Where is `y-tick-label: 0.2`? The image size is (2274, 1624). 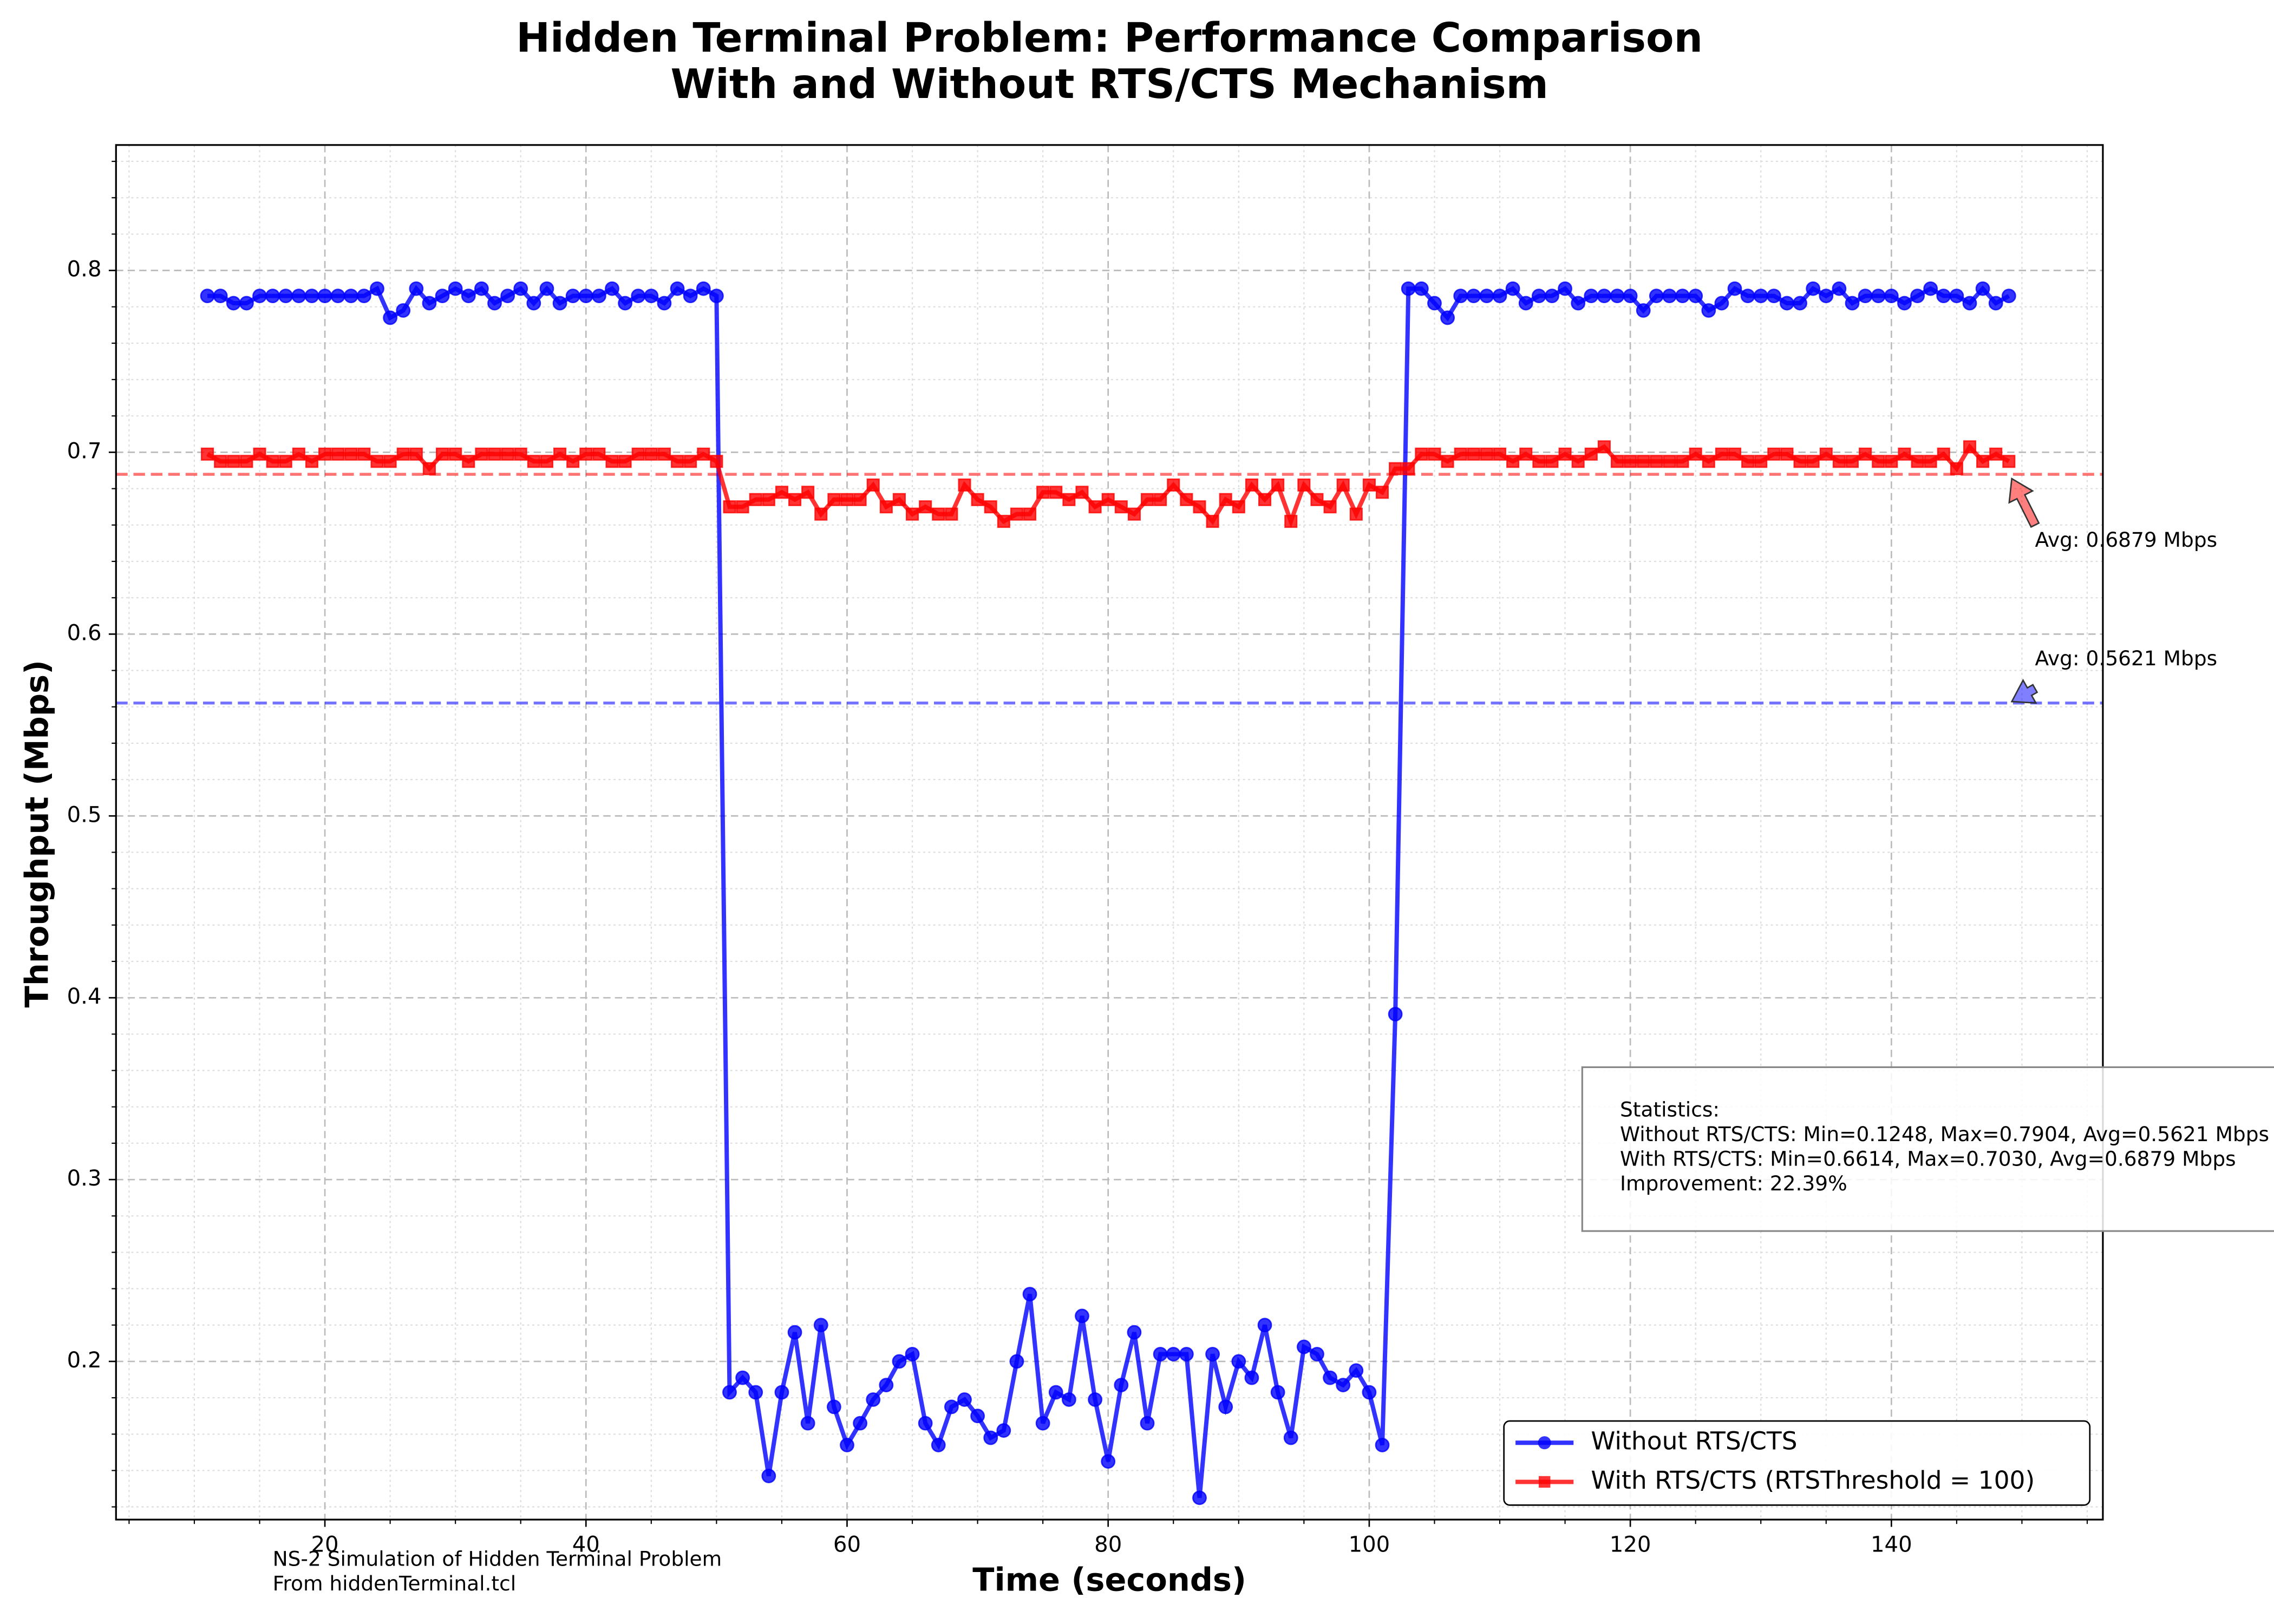 y-tick-label: 0.2 is located at coordinates (85, 1360).